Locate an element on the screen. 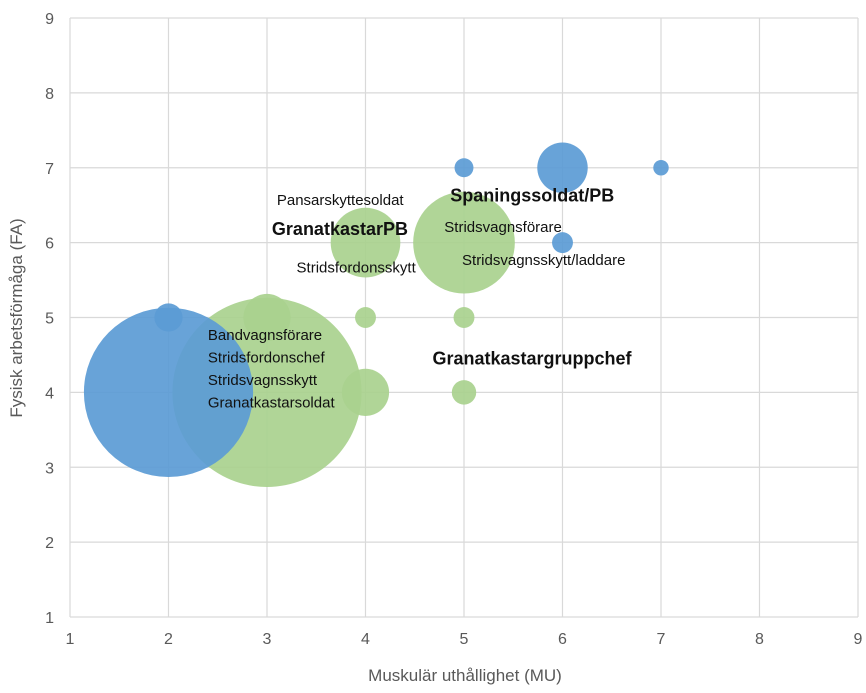  bubble-annotation: Stridsfordonschef is located at coordinates (267, 357).